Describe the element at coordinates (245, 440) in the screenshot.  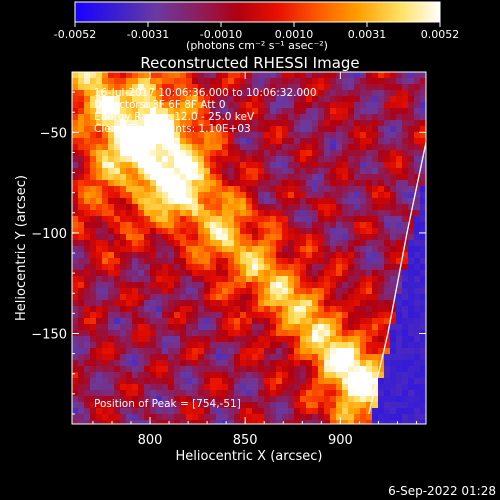
I see `x-tick-label: 850` at that location.